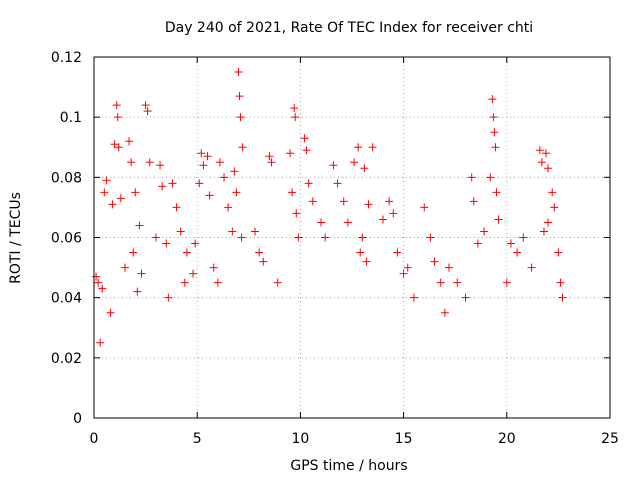 The image size is (640, 480). What do you see at coordinates (66, 359) in the screenshot?
I see `y-tick-label: 0.02` at bounding box center [66, 359].